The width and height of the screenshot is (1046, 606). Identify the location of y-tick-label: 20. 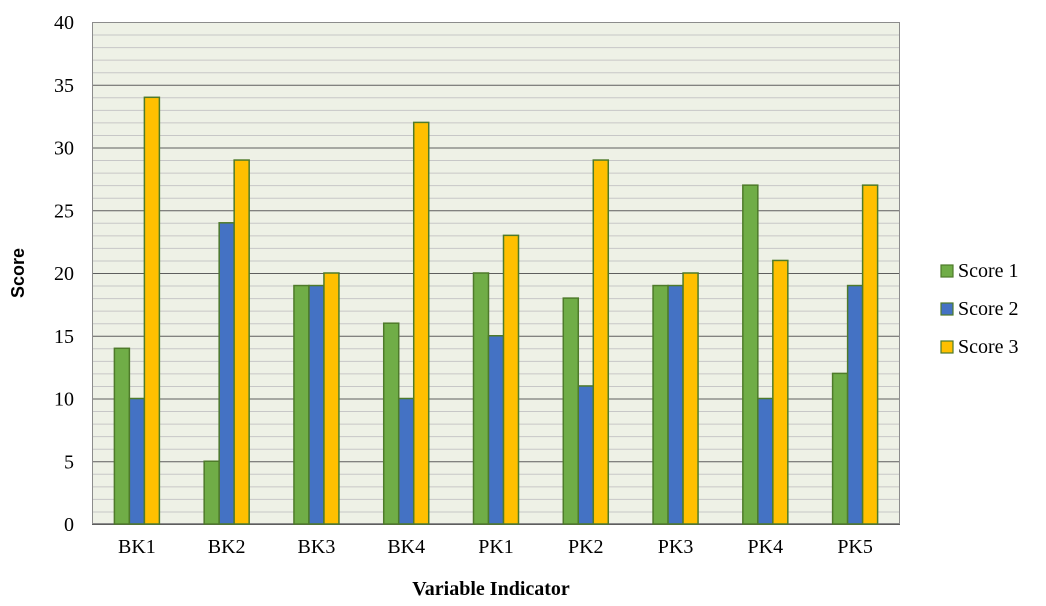
(64, 274).